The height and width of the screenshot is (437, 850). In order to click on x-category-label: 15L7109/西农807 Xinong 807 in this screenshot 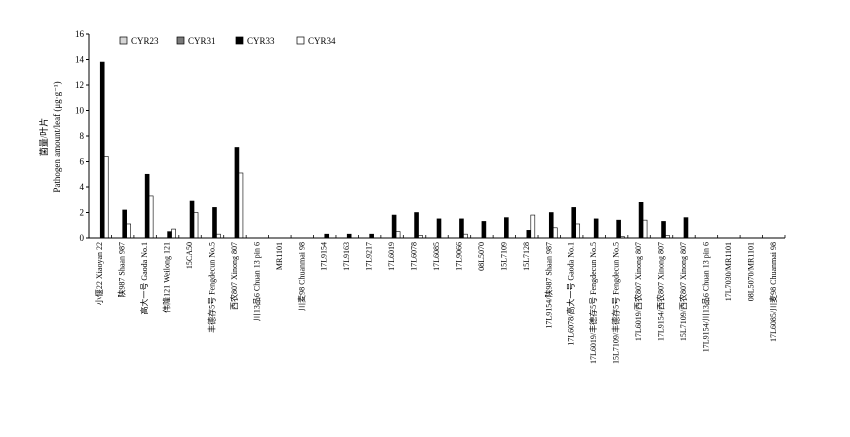, I will do `click(683, 291)`.